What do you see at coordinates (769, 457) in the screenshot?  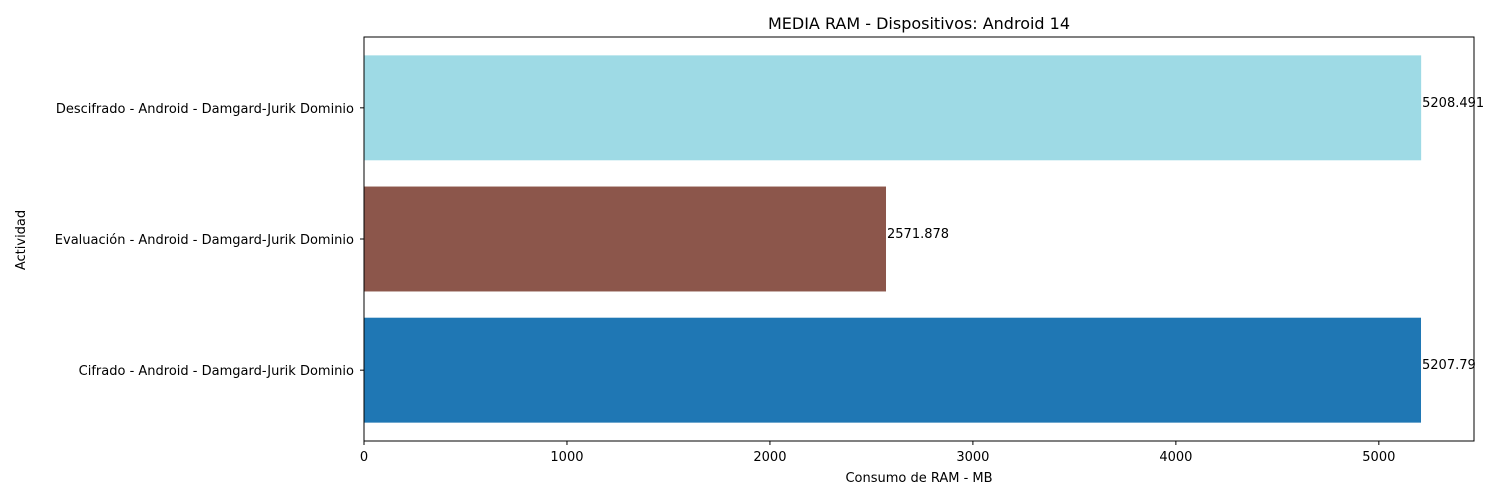 I see `x-tick-label-2: 2000` at bounding box center [769, 457].